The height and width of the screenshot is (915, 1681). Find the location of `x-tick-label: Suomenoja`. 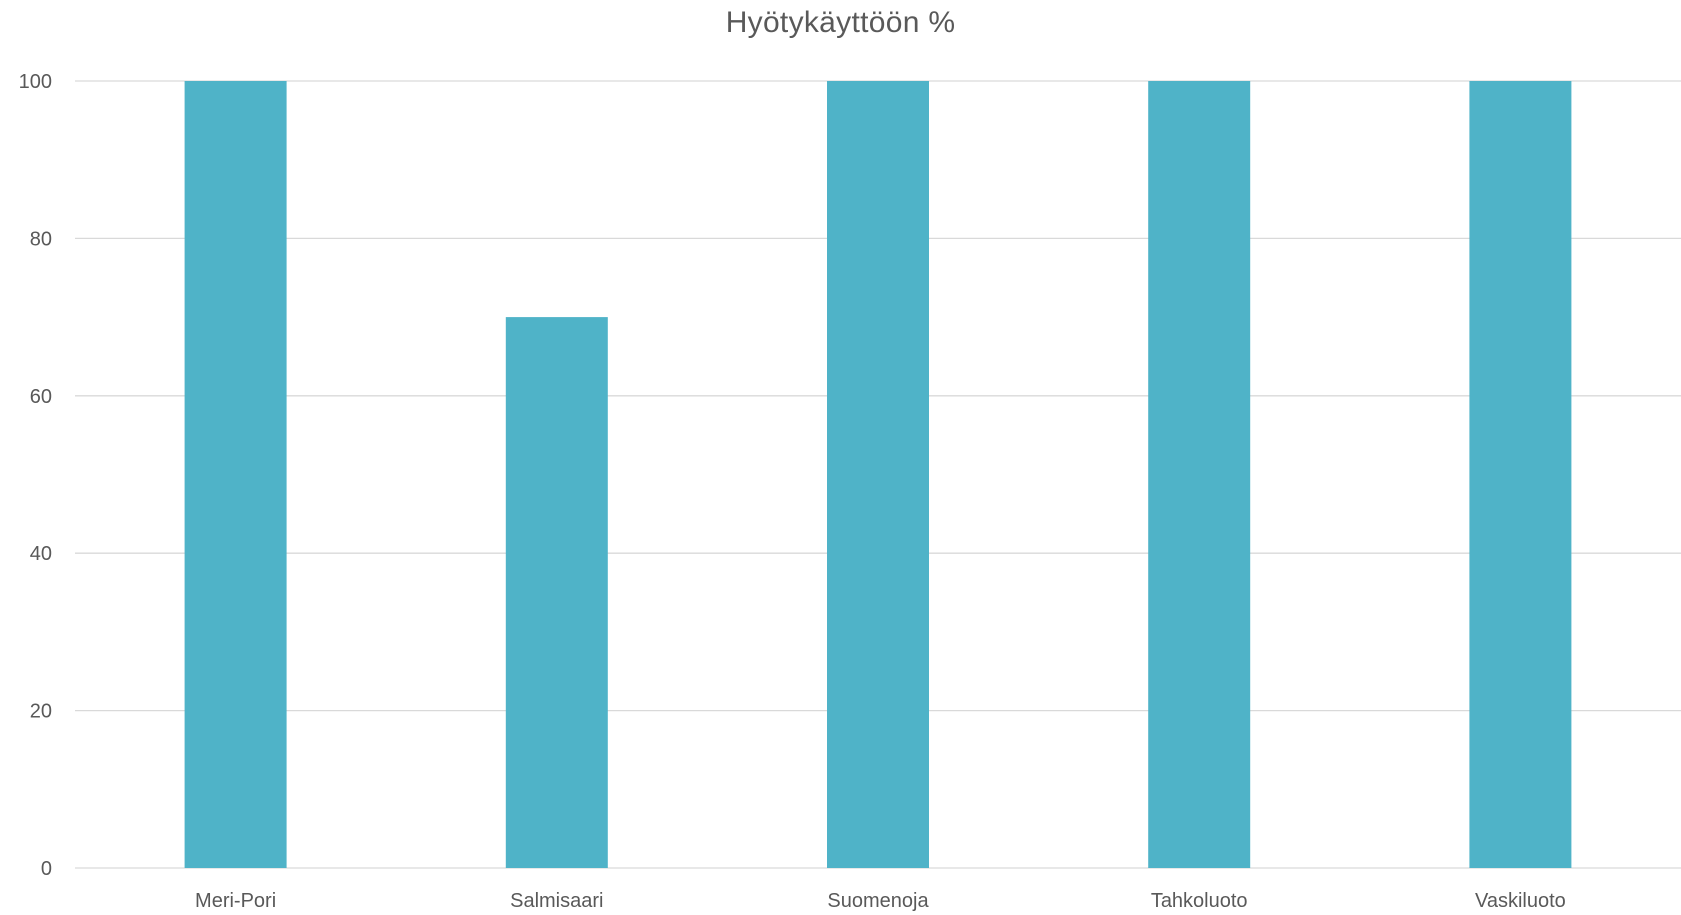

x-tick-label: Suomenoja is located at coordinates (878, 901).